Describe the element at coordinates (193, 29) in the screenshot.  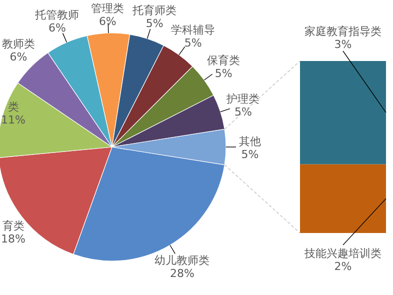
I see `slice-label: 学科辅导` at that location.